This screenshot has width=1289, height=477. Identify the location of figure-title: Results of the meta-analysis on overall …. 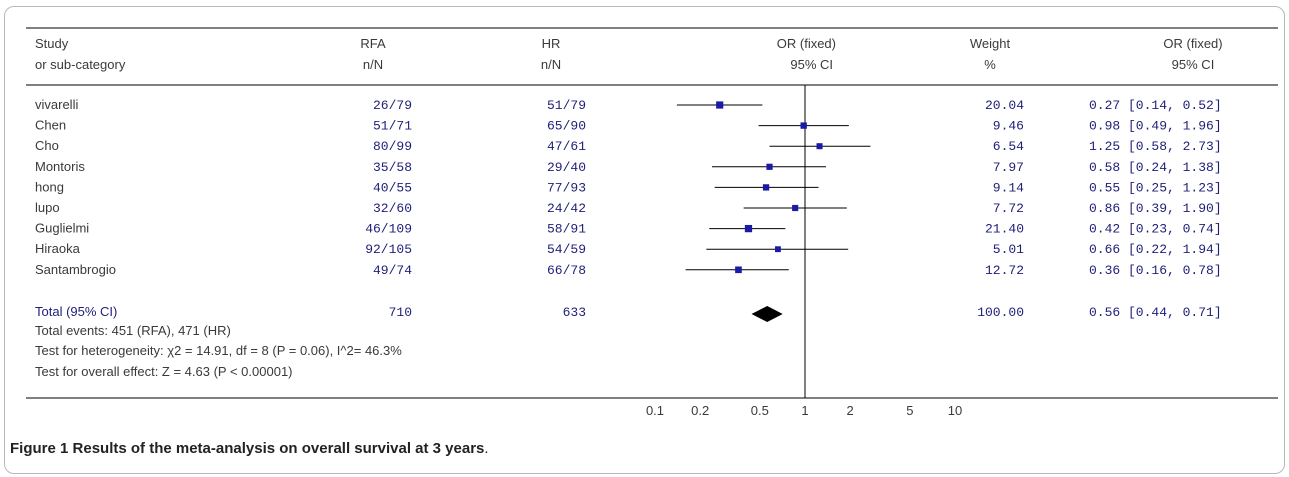
(278, 448).